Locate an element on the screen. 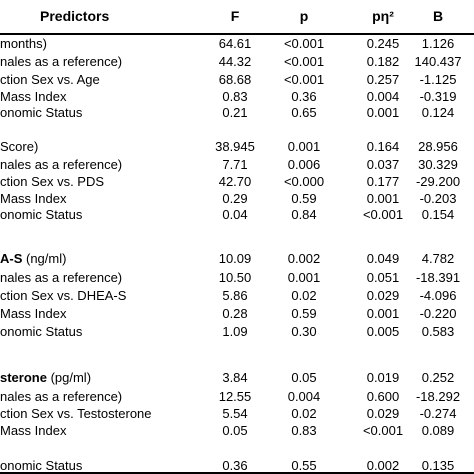 Image resolution: width=474 pixels, height=474 pixels. row-12-predictor: ction Sex vs. DHEA-S is located at coordinates (63, 296).